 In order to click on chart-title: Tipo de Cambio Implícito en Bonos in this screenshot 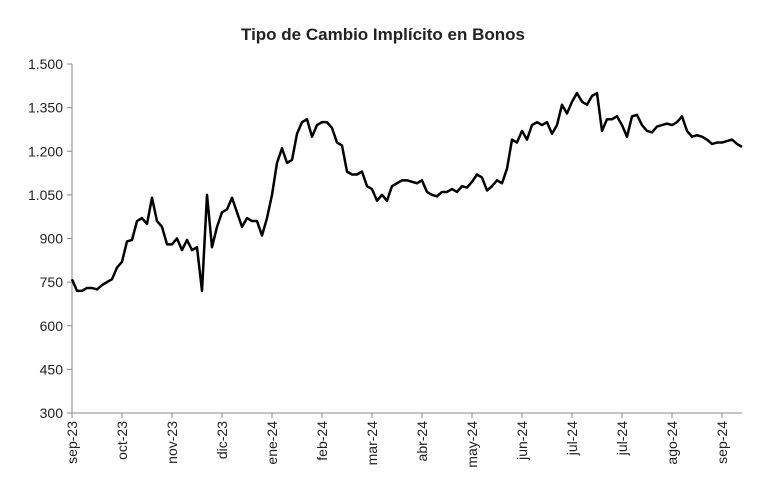, I will do `click(383, 34)`.